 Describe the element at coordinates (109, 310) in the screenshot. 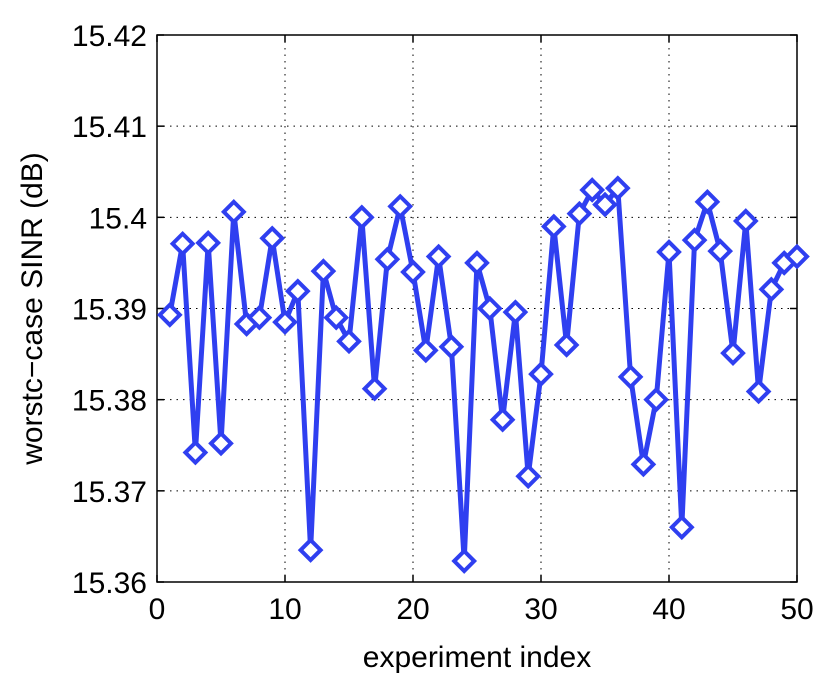

I see `y-tick-label: 15.39` at that location.